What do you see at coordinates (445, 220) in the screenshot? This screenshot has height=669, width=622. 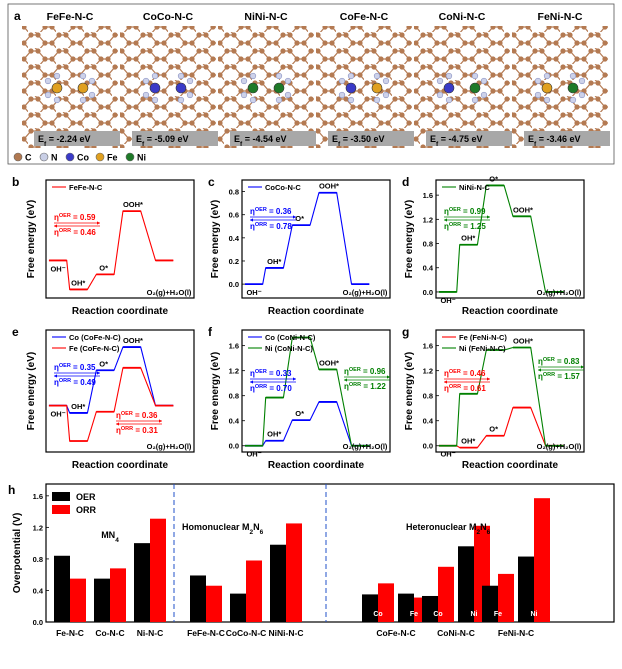 I see `eta-orr-arrowhead` at bounding box center [445, 220].